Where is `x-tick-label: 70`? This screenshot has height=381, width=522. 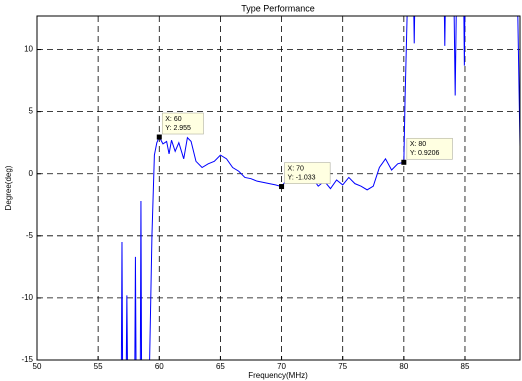
x-tick-label: 70 is located at coordinates (281, 366).